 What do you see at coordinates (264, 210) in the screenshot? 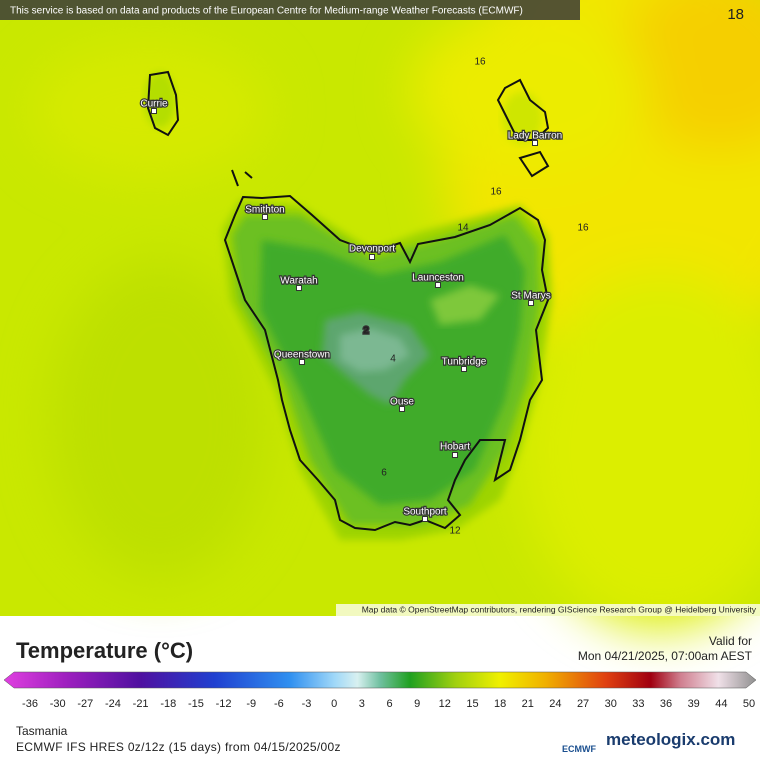
I see `city-label: Smithton` at bounding box center [264, 210].